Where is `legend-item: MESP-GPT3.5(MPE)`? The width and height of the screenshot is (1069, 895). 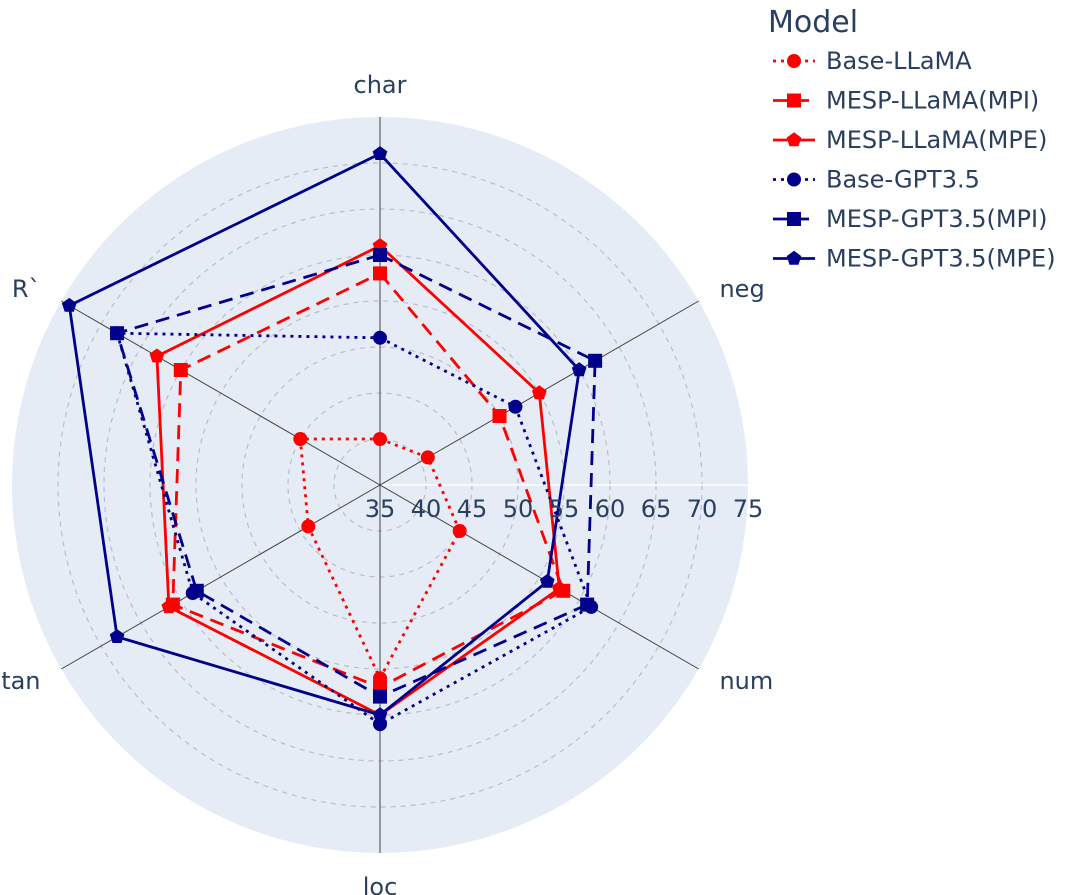
legend-item: MESP-GPT3.5(MPE) is located at coordinates (914, 259).